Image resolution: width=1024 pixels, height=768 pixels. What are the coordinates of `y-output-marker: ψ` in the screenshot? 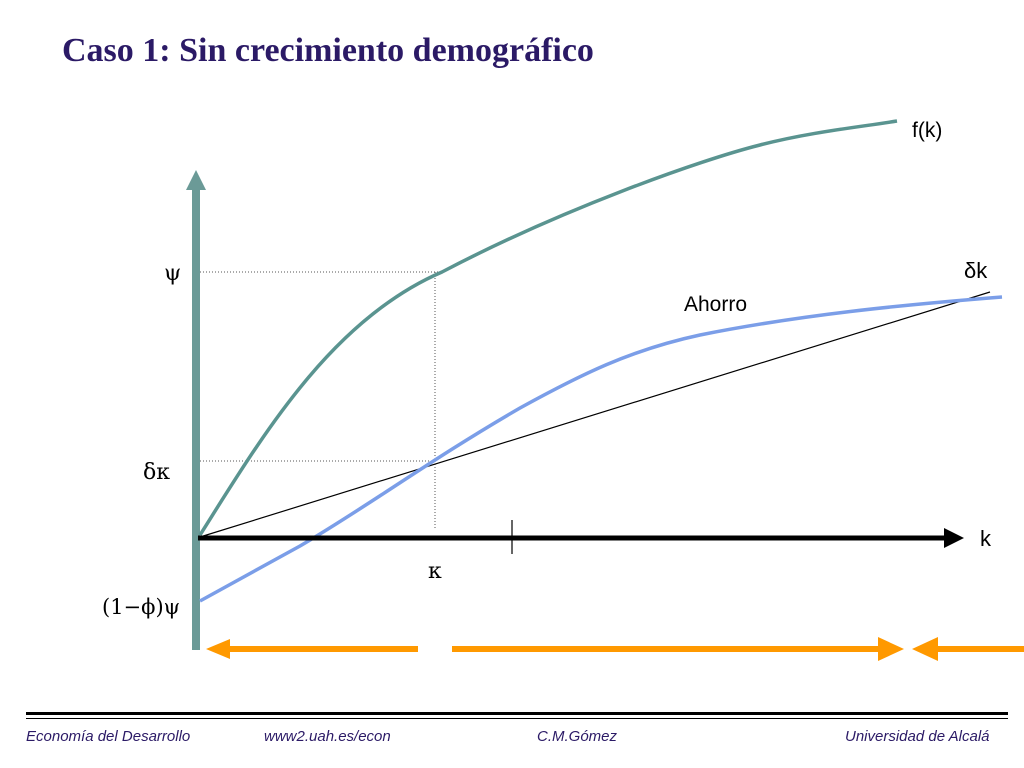 It's located at (172, 273).